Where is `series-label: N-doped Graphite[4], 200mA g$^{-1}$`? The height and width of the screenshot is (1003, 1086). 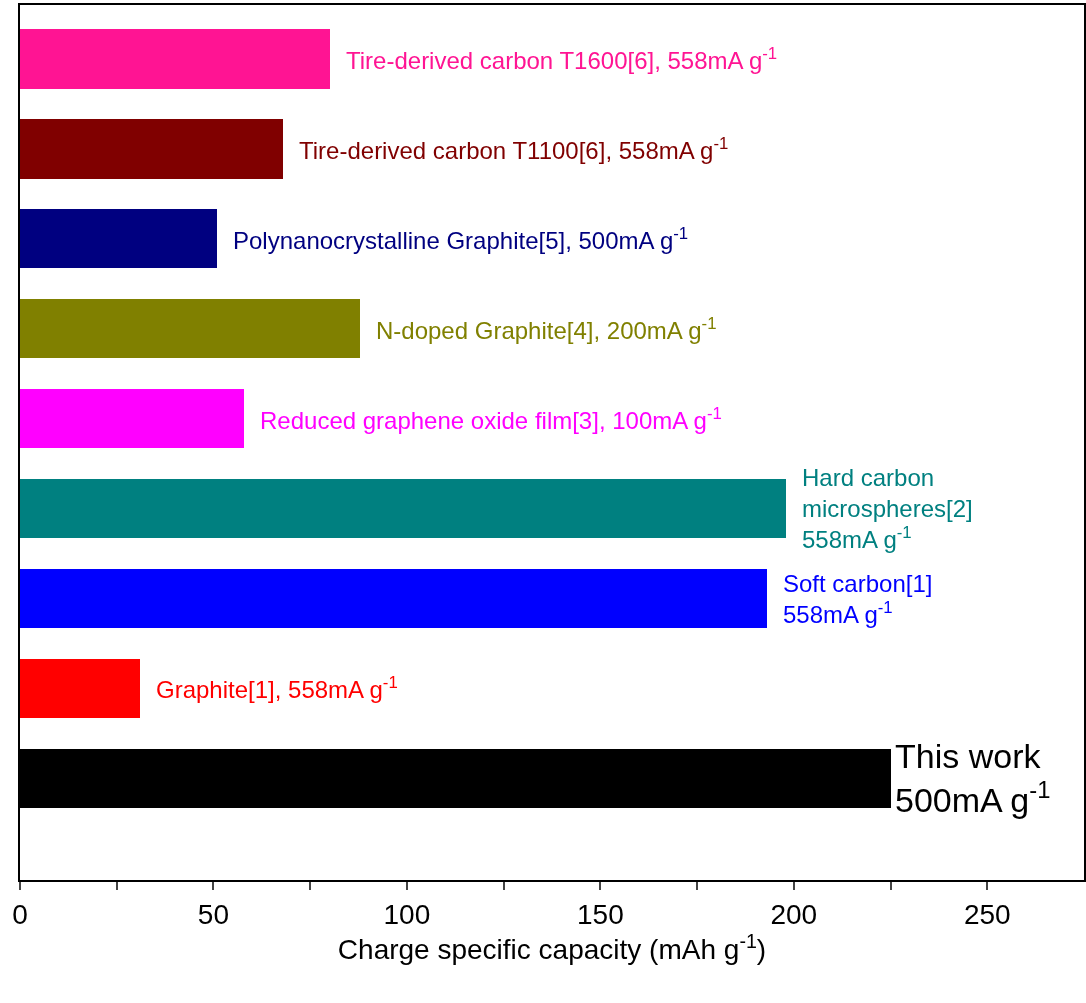
series-label: N-doped Graphite[4], 200mA g$^{-1}$ is located at coordinates (546, 329).